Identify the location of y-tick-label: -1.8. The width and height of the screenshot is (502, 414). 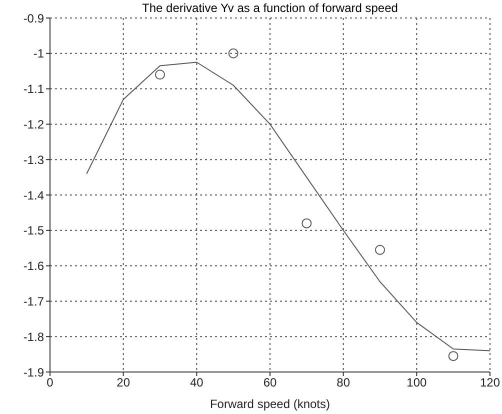
(33, 337).